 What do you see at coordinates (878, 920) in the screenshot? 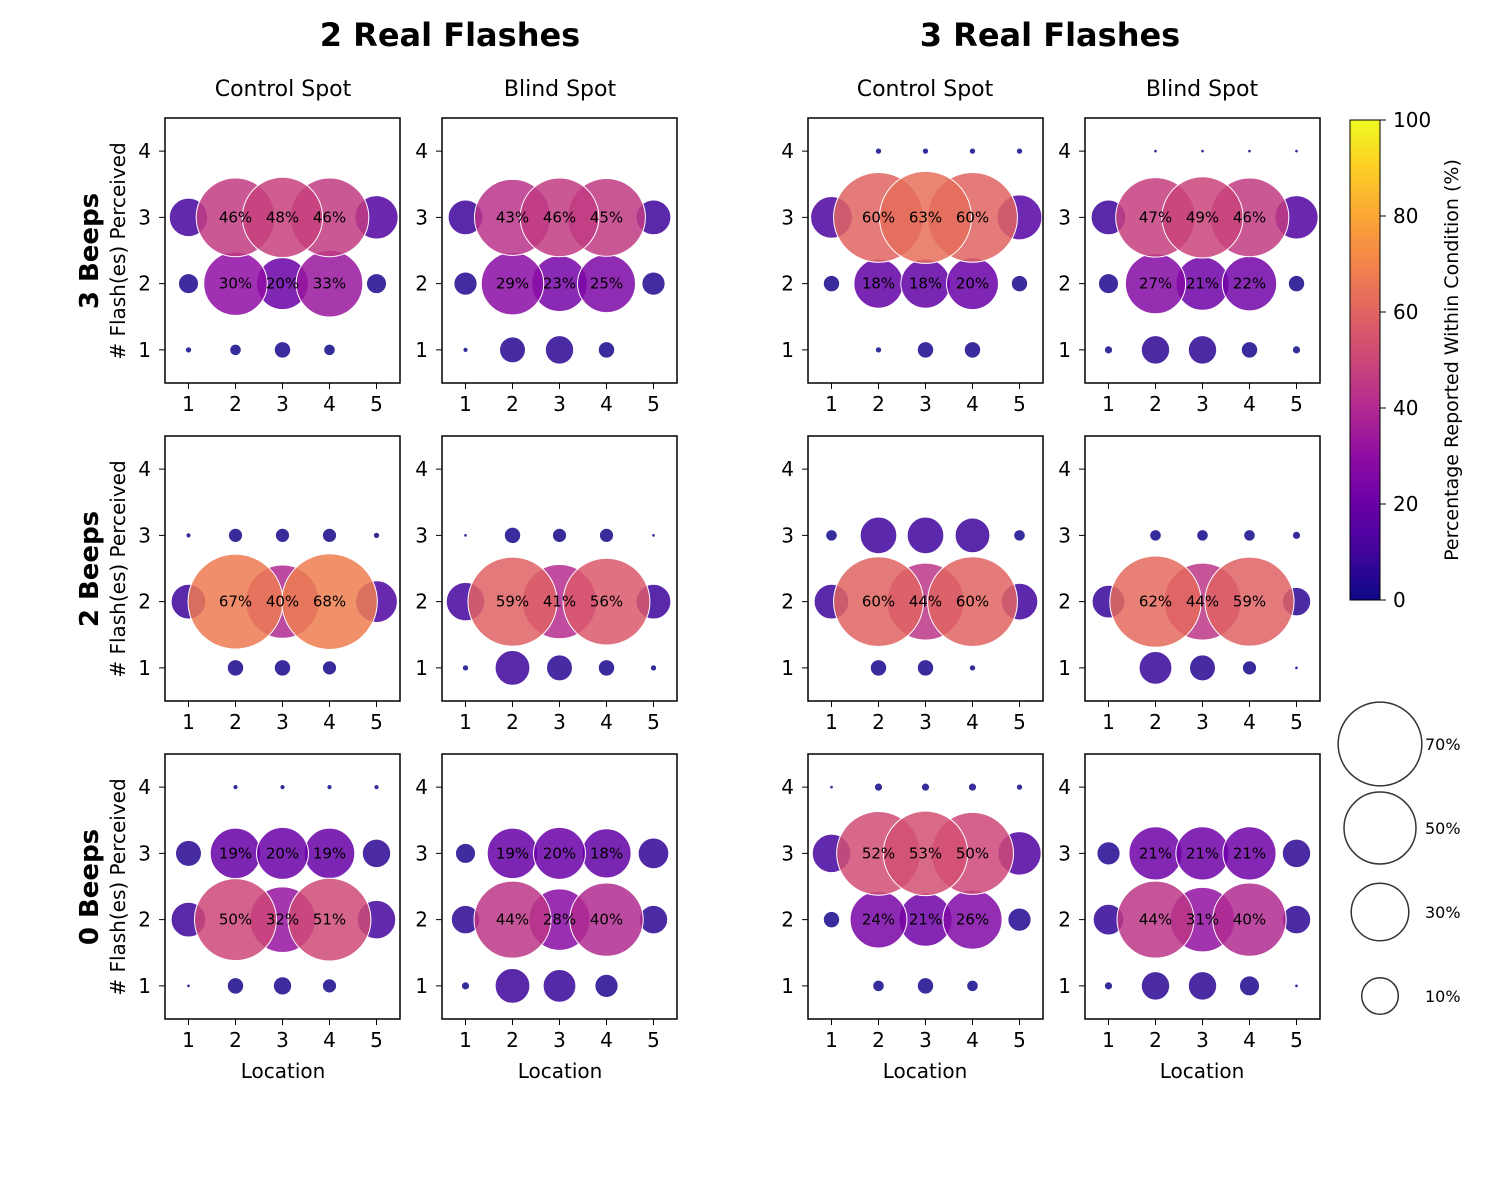
I see `data-label: 24%` at bounding box center [878, 920].